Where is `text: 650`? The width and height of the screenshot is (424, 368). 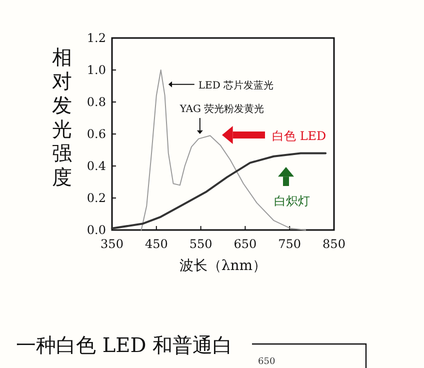 text: 650 is located at coordinates (267, 362).